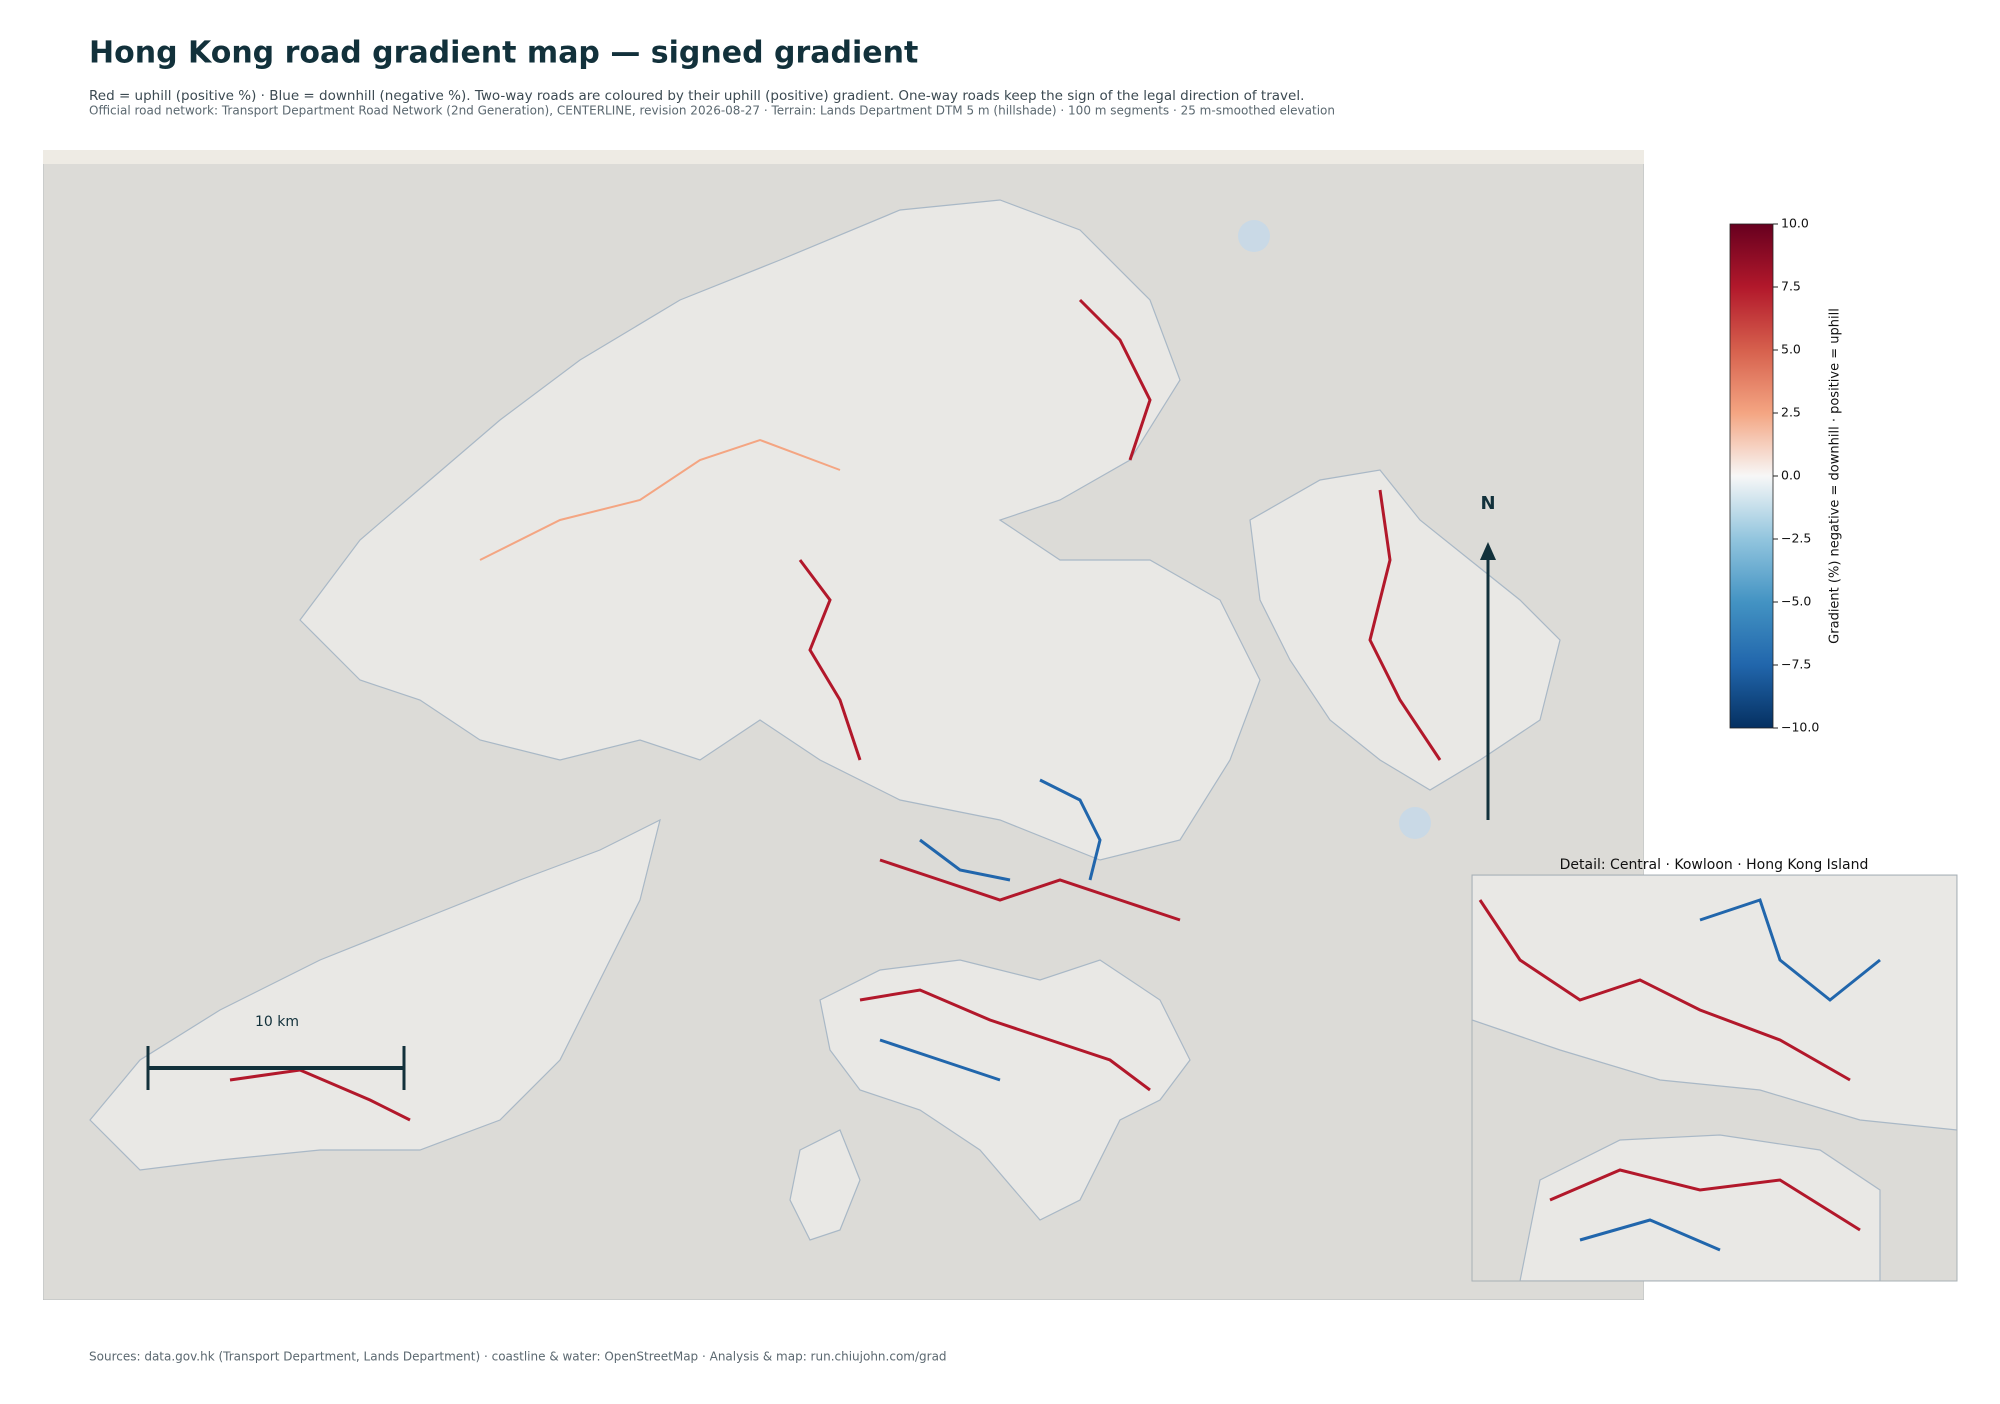  I want to click on colorbar-tick-label: −5.0, so click(1796, 601).